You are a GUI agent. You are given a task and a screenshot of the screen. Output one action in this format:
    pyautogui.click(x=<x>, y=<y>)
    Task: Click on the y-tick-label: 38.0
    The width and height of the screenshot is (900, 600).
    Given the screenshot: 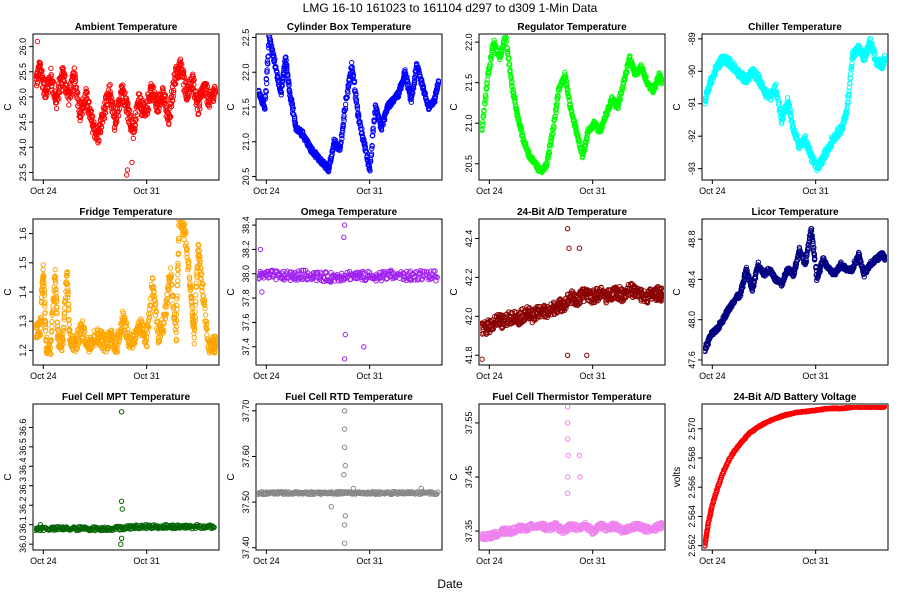 What is the action you would take?
    pyautogui.click(x=246, y=274)
    